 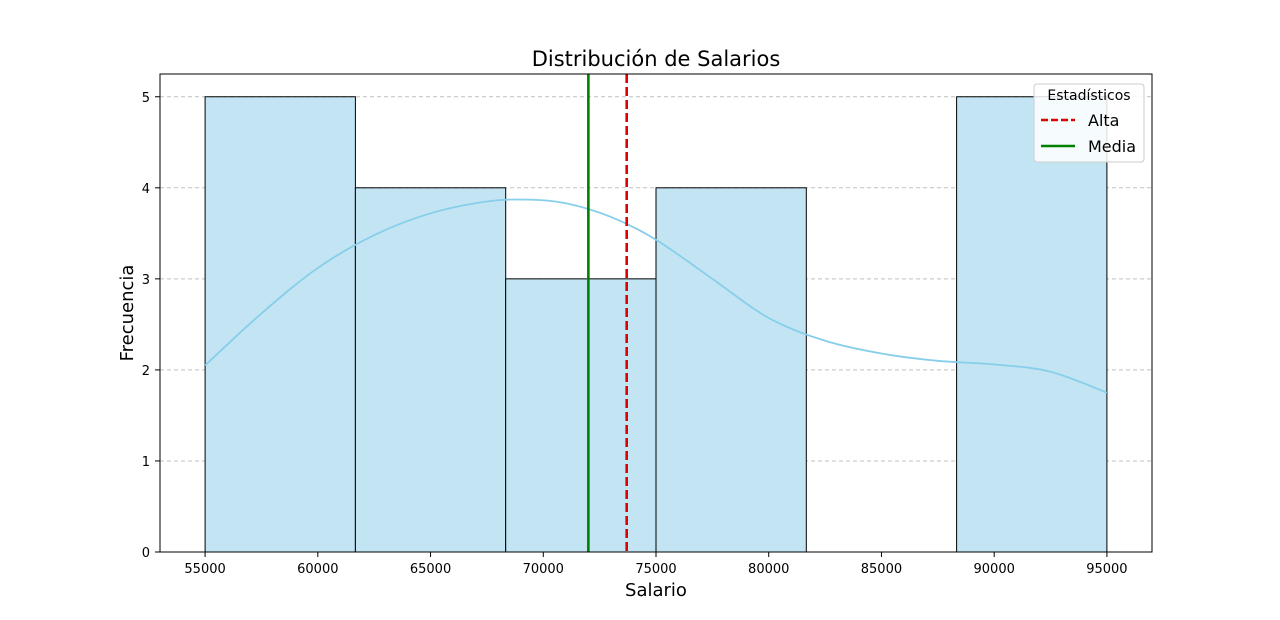 I want to click on x-tick-label-1: 60000, so click(x=317, y=569).